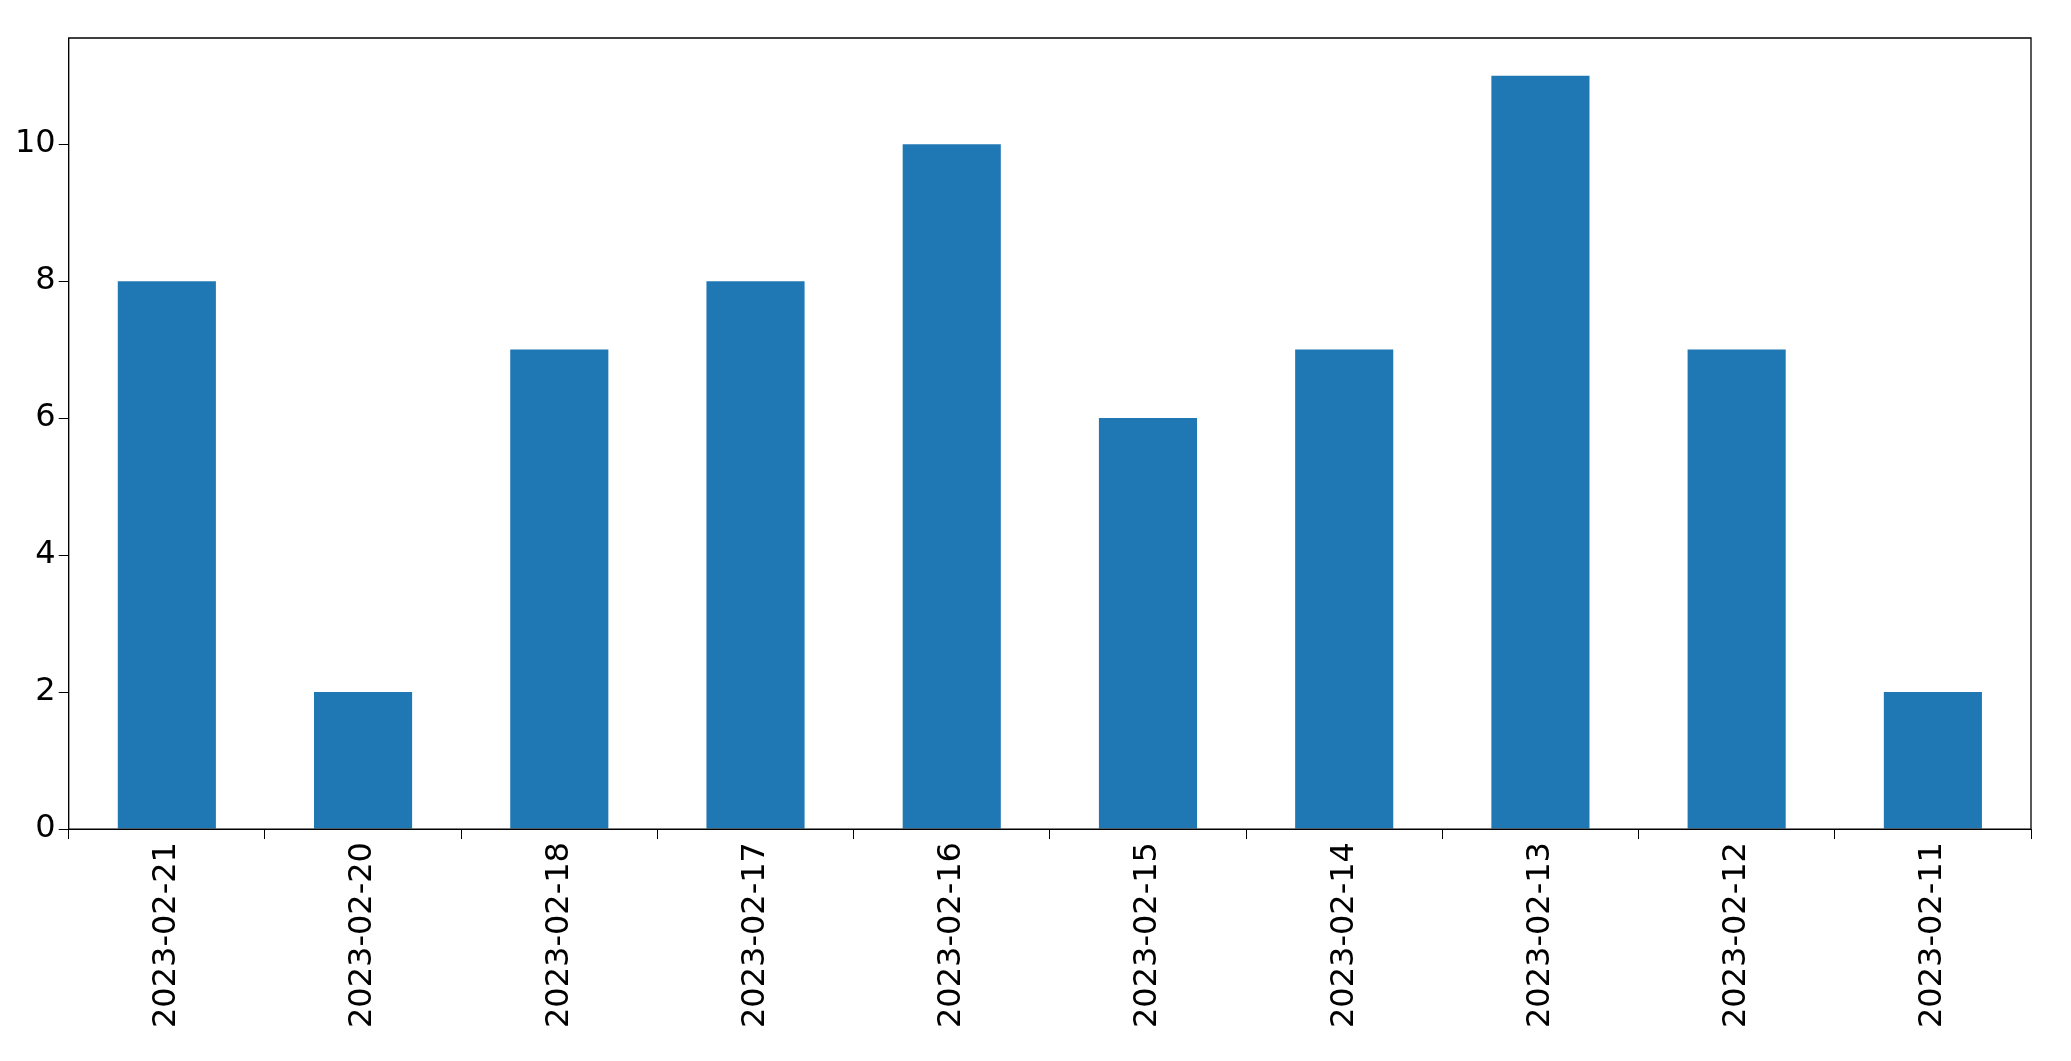 The width and height of the screenshot is (2071, 1061). Describe the element at coordinates (752, 935) in the screenshot. I see `x-tick-label: 2023-02-17` at that location.